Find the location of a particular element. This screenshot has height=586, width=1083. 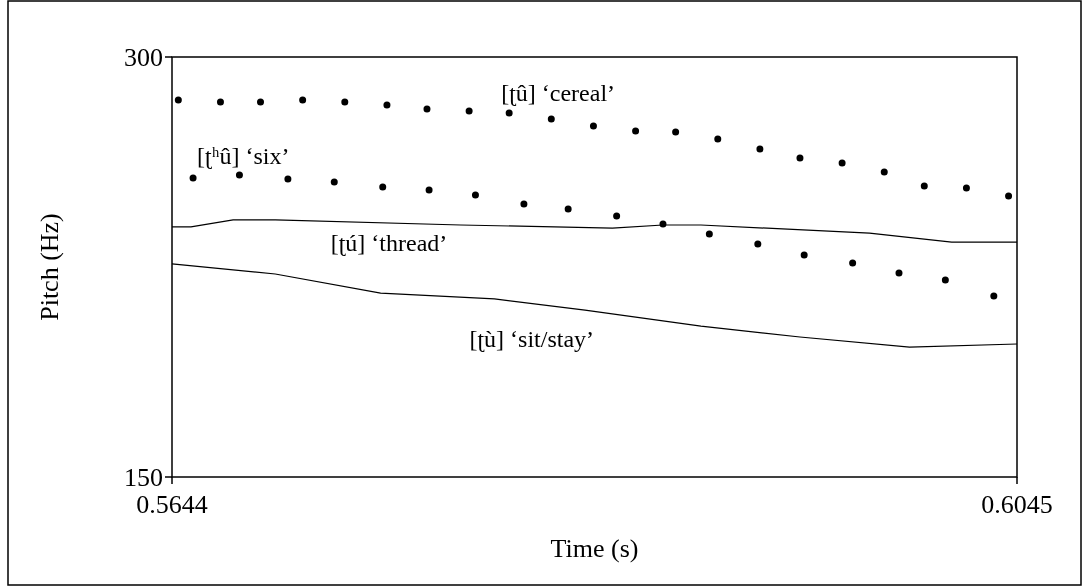

y-tick-label: 150 is located at coordinates (143, 478).